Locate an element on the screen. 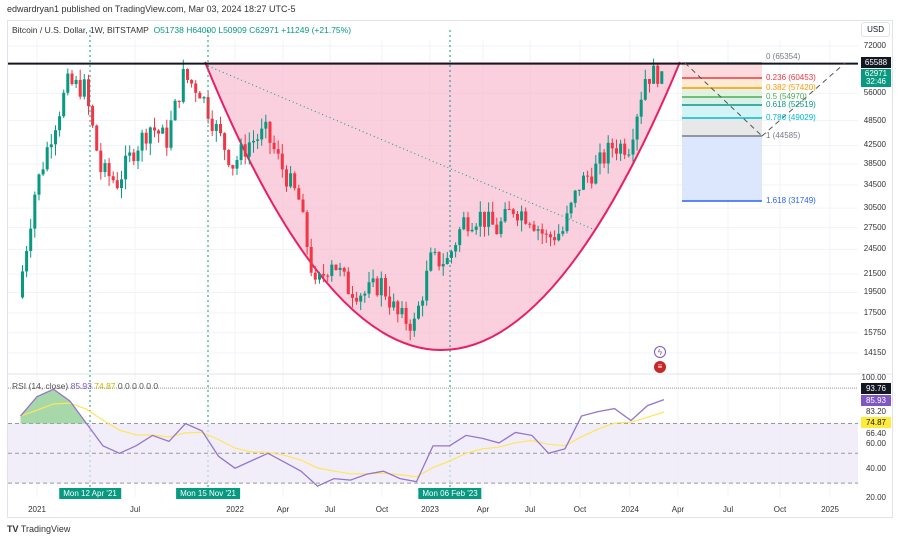 This screenshot has height=541, width=900. last-price: 62971 is located at coordinates (876, 73).